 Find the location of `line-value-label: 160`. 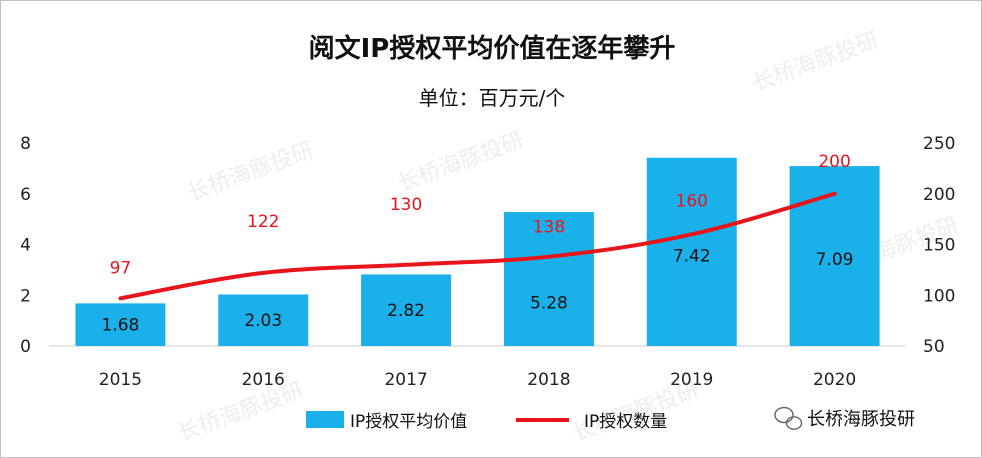

line-value-label: 160 is located at coordinates (692, 201).